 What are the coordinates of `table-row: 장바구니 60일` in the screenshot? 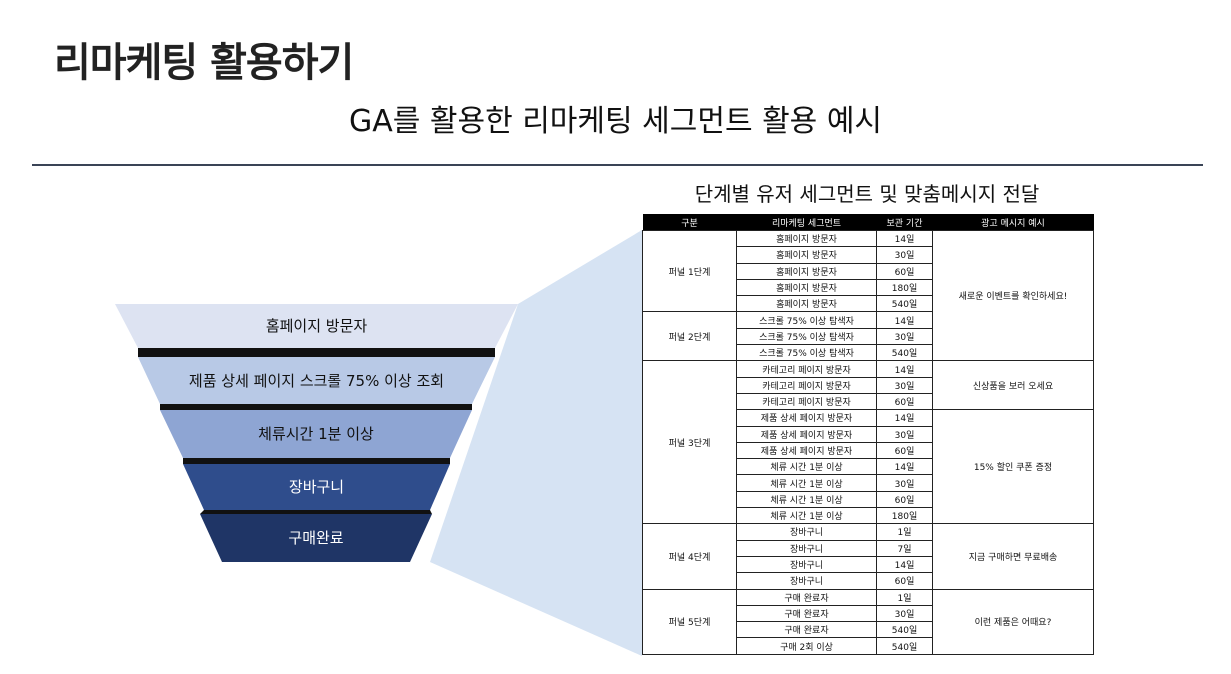 It's located at (868, 581).